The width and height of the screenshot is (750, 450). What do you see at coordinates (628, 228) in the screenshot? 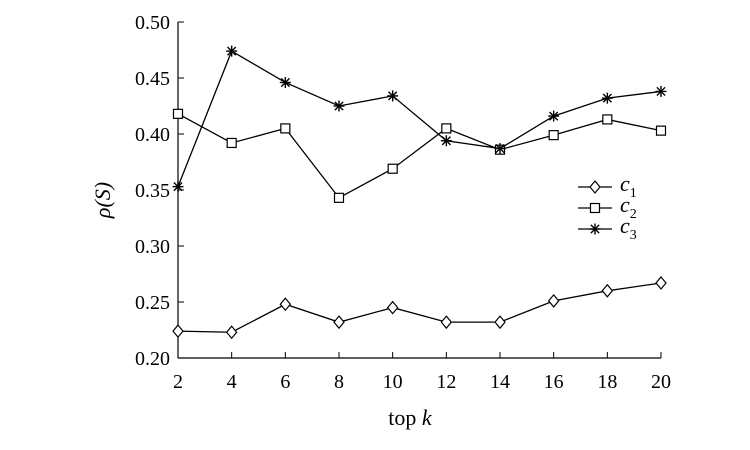
I see `legend-label: c3` at bounding box center [628, 228].